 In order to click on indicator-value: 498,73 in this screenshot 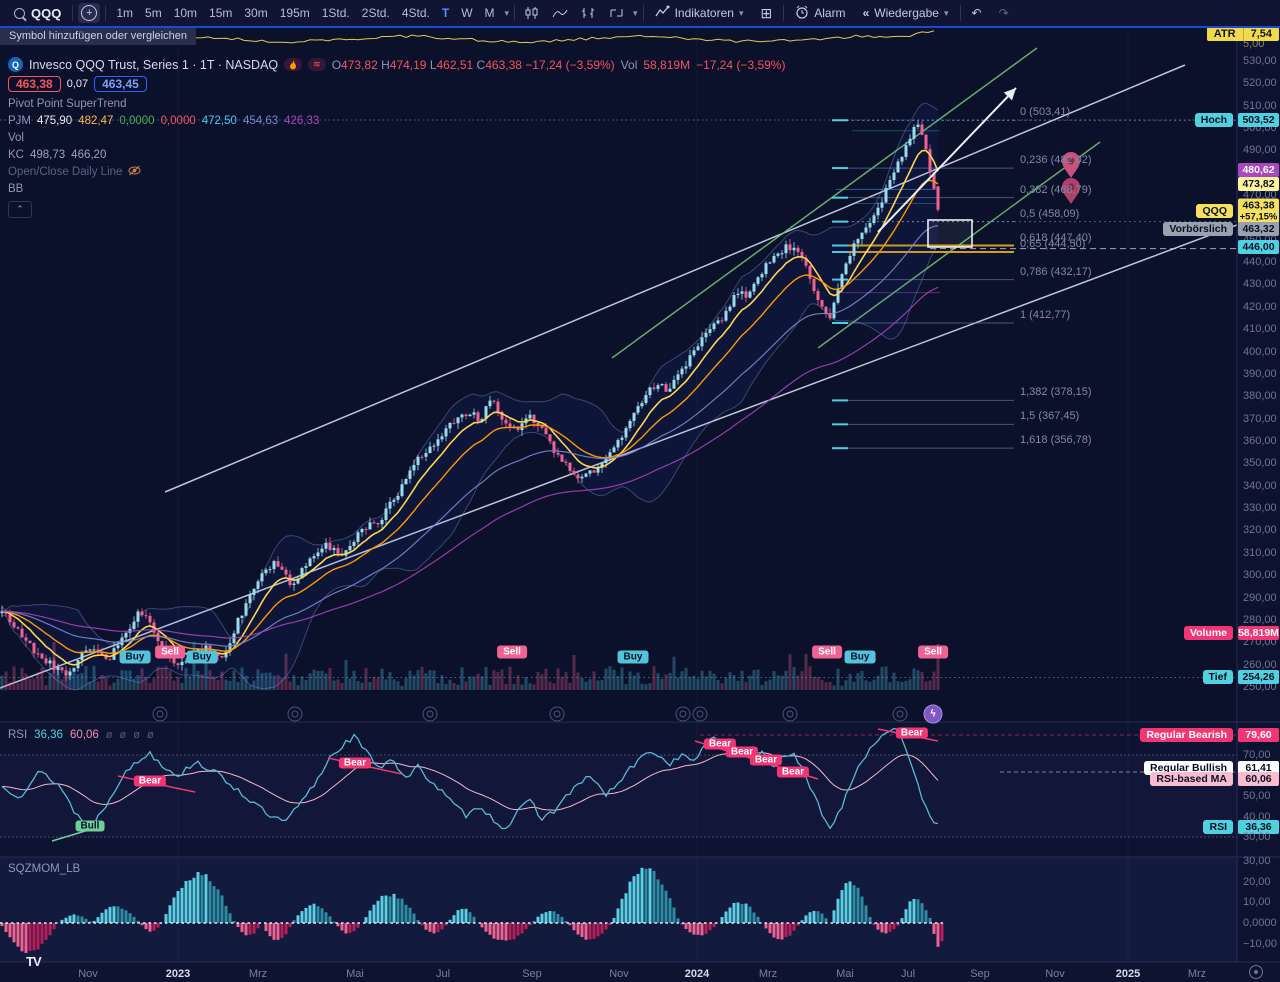, I will do `click(47, 154)`.